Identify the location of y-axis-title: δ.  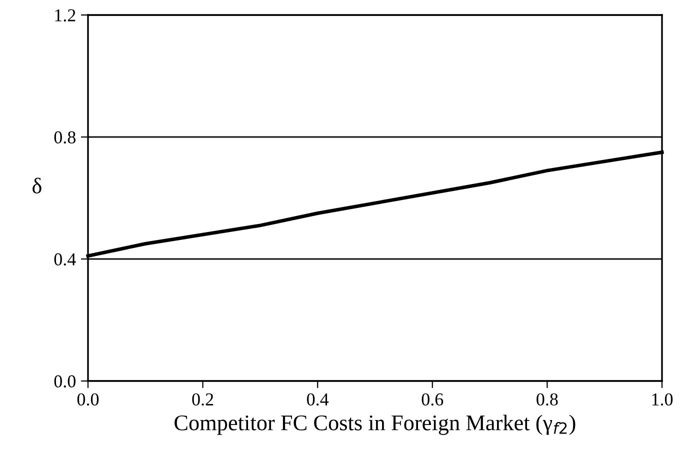
(37, 186).